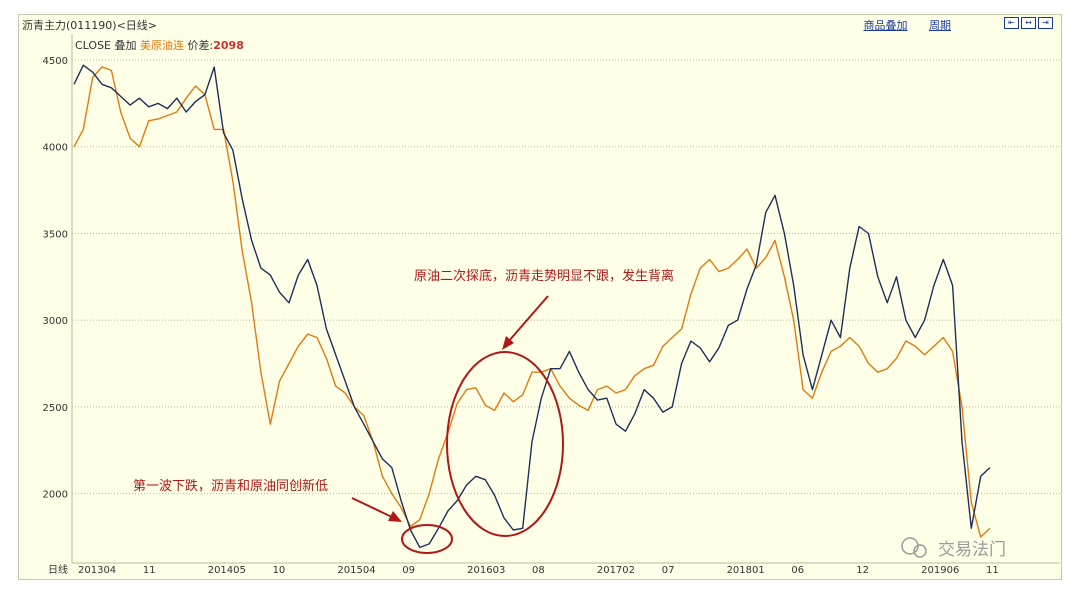 The height and width of the screenshot is (594, 1080). I want to click on legend-close-label: CLOSE, so click(93, 45).